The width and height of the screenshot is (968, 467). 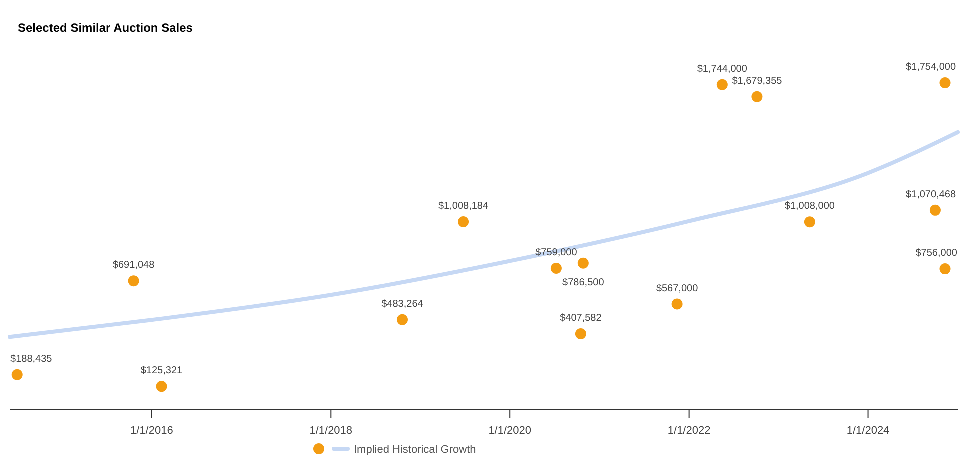 What do you see at coordinates (557, 253) in the screenshot?
I see `data-label: $759,000` at bounding box center [557, 253].